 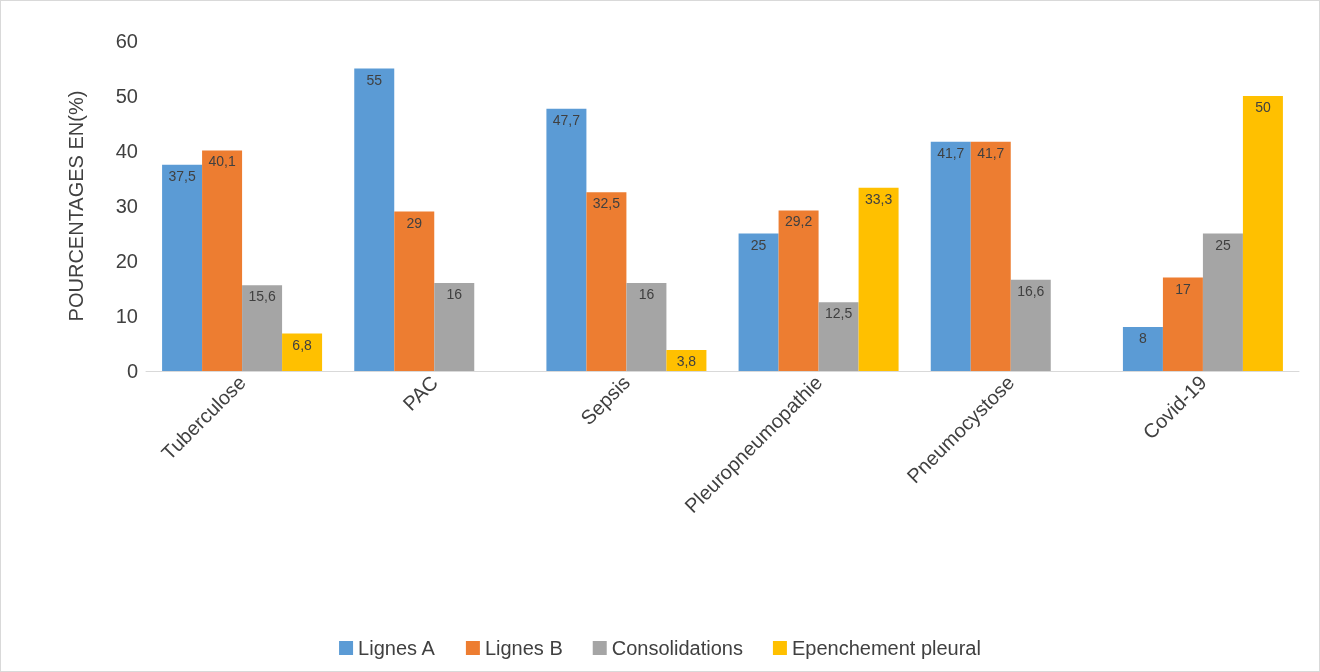 I want to click on data-label: 50, so click(x=1263, y=107).